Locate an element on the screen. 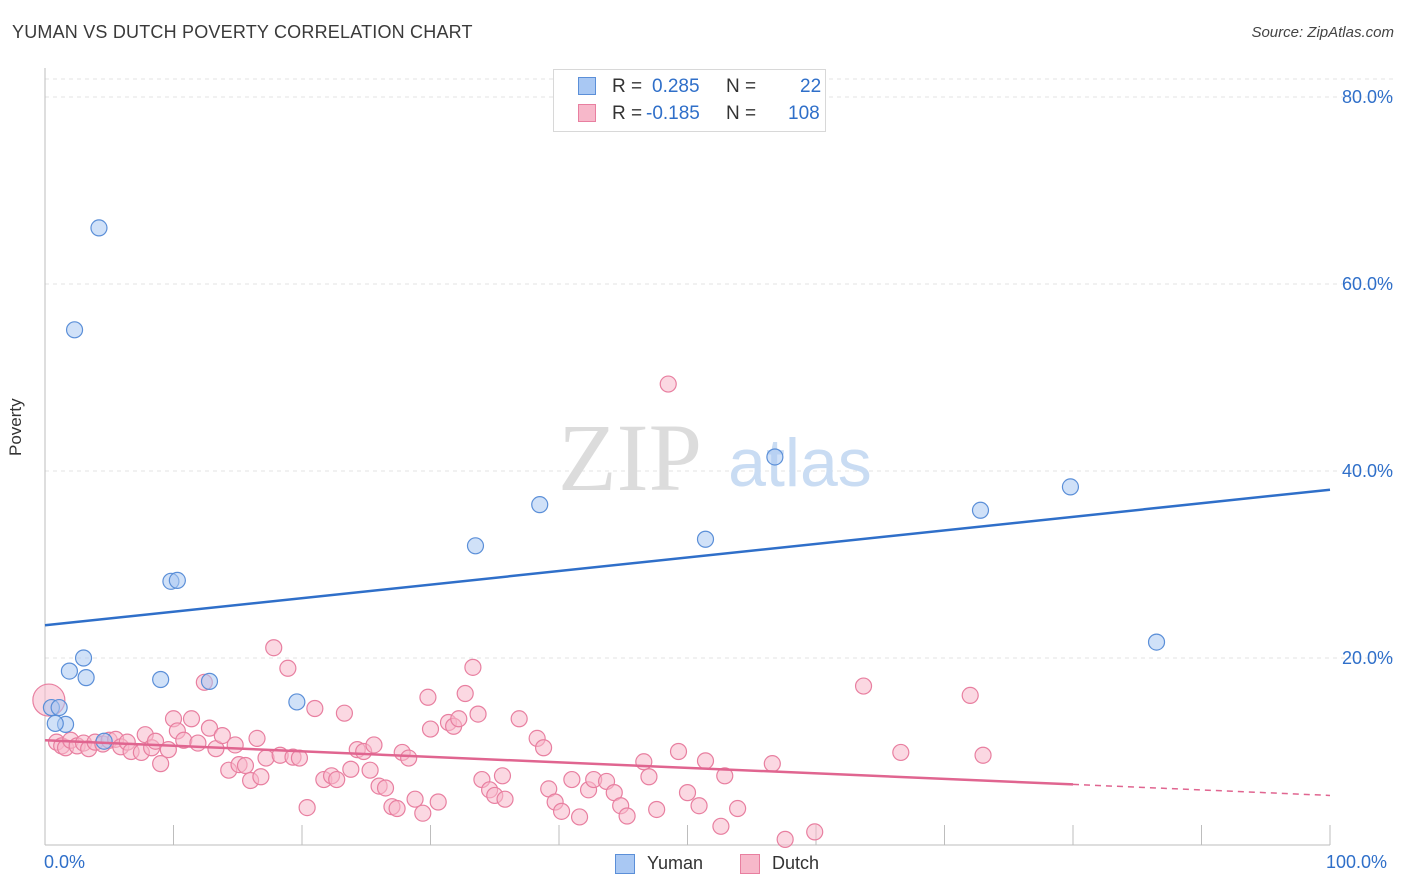 The image size is (1406, 892). yuman-trend-line is located at coordinates (687, 557).